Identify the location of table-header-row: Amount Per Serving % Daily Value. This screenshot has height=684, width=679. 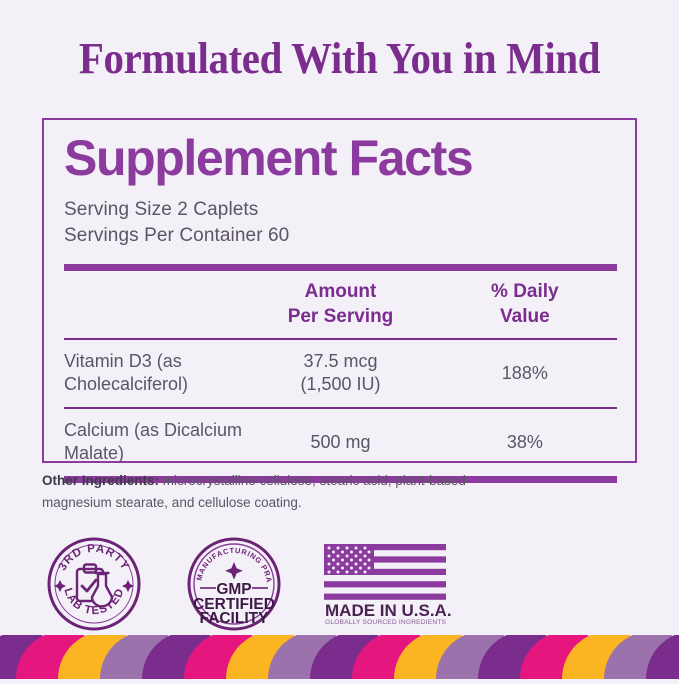
(340, 304).